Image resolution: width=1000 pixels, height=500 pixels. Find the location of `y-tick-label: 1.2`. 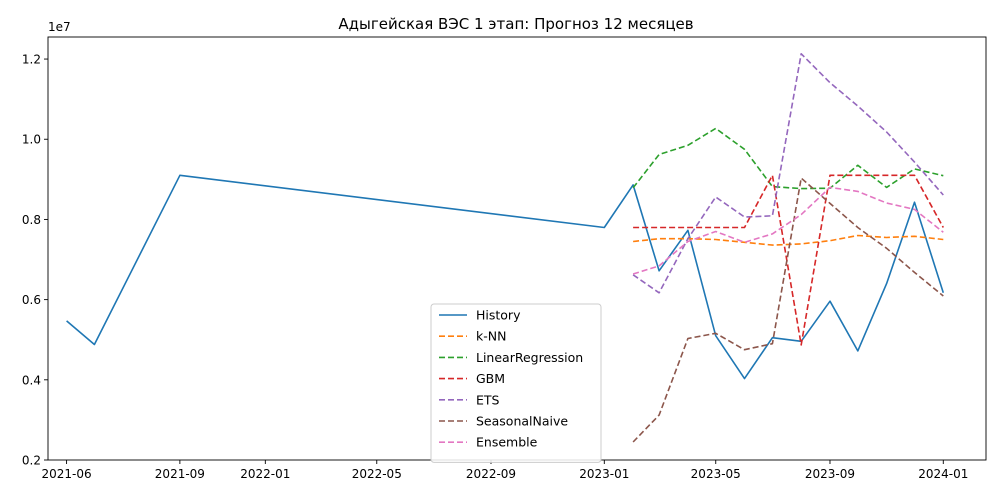

y-tick-label: 1.2 is located at coordinates (31, 60).